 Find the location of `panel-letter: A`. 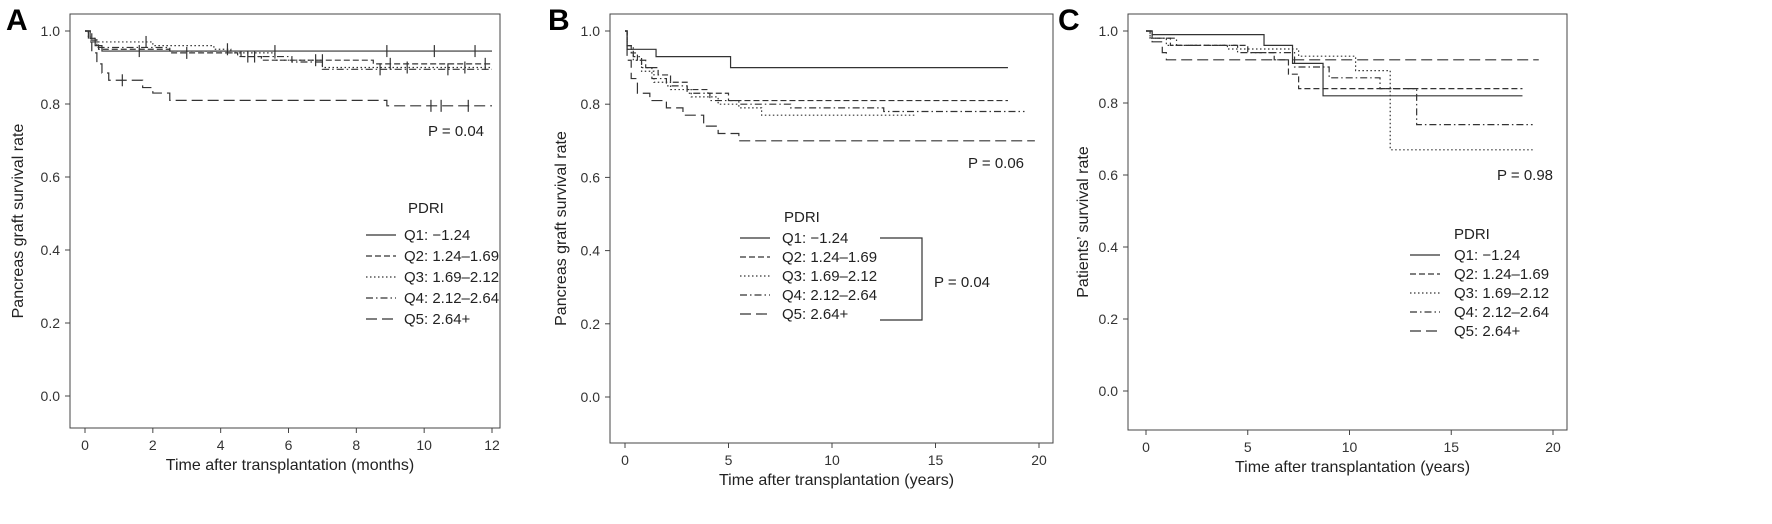

panel-letter: A is located at coordinates (17, 20).